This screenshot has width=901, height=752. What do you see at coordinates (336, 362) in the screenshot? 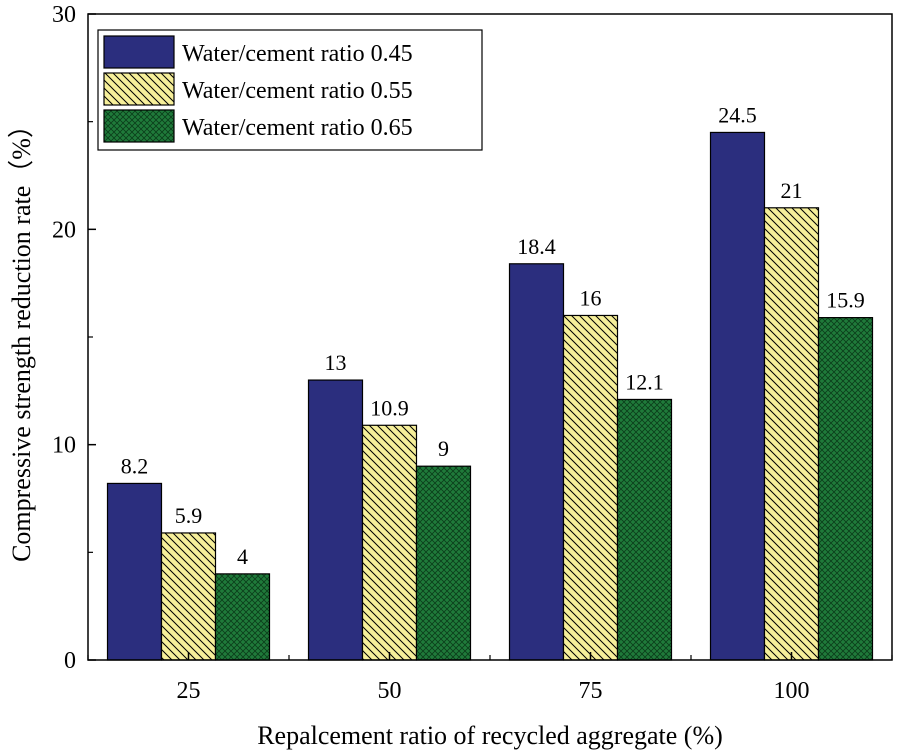
I see `value-label: 13` at bounding box center [336, 362].